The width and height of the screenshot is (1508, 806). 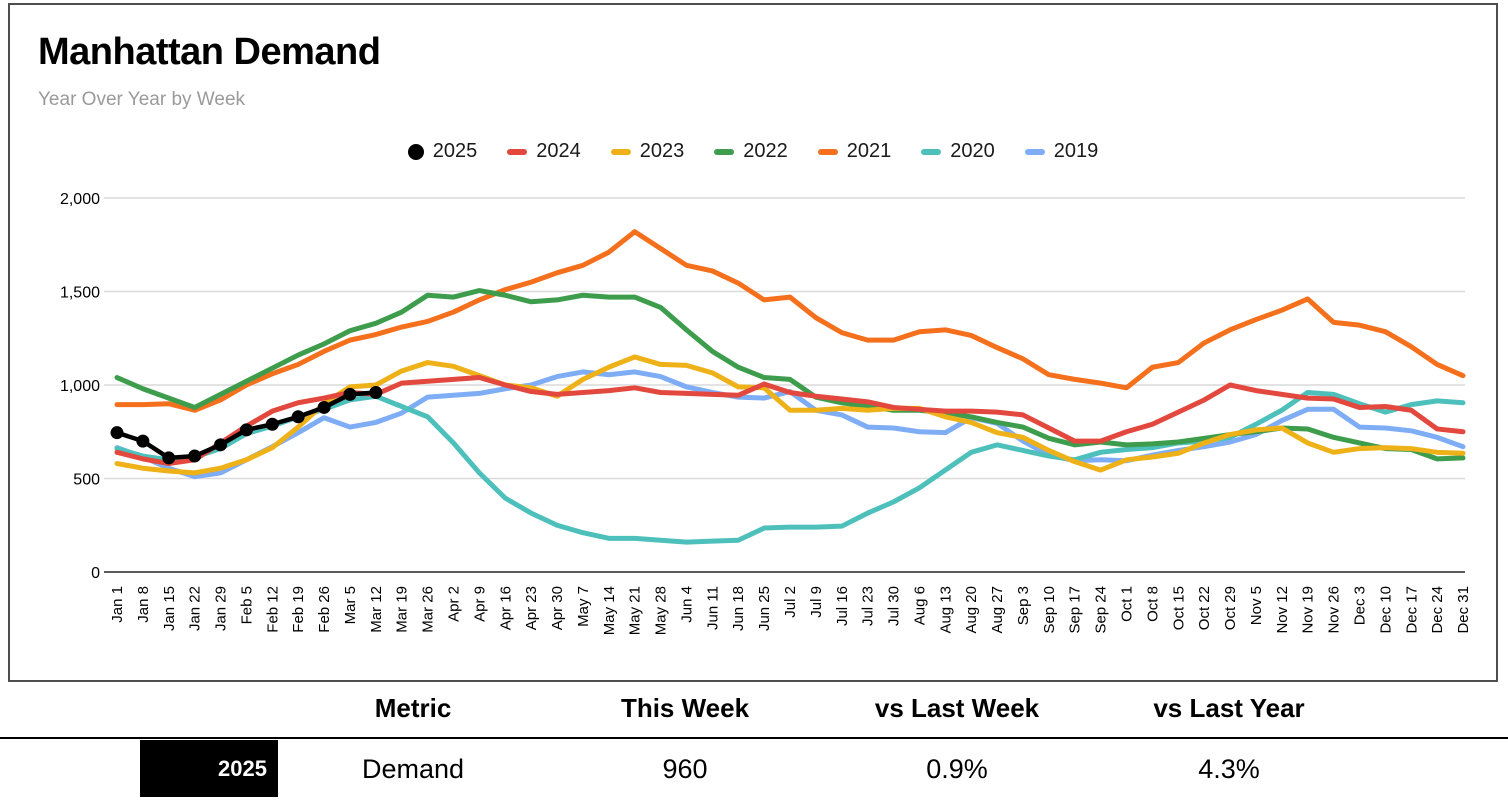 I want to click on col-header-vs-last-week: vs Last Week, so click(x=957, y=708).